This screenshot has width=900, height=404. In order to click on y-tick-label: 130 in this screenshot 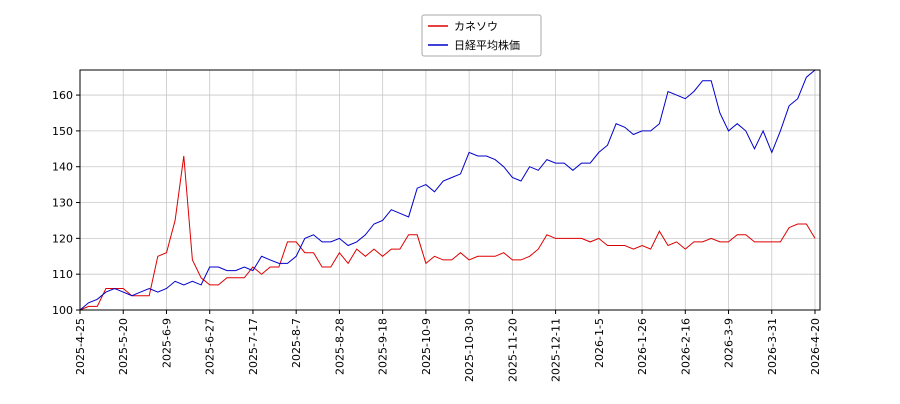, I will do `click(62, 203)`.